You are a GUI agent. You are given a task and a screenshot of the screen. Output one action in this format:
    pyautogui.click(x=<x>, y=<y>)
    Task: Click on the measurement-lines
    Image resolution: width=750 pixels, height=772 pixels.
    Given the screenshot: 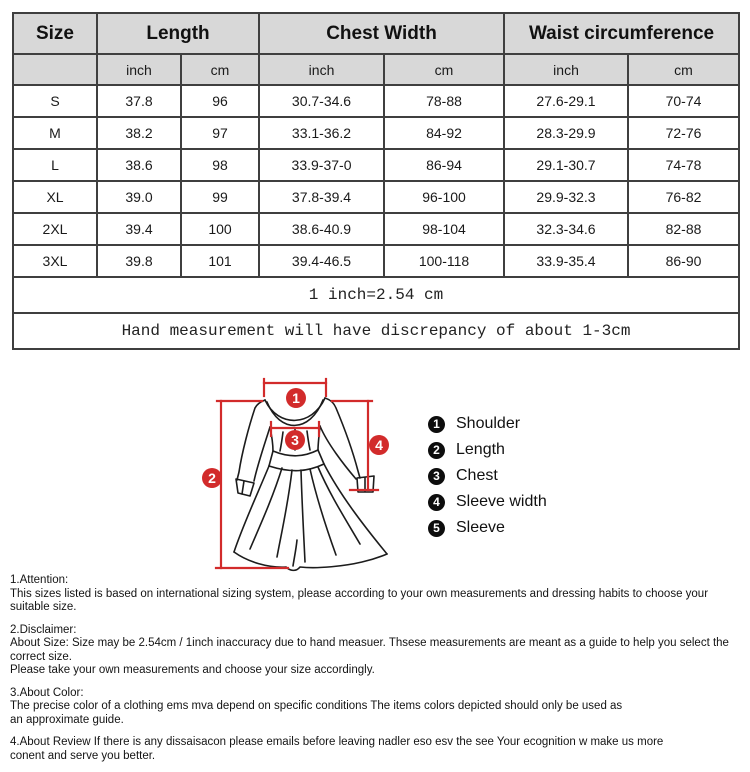 What is the action you would take?
    pyautogui.click(x=297, y=473)
    